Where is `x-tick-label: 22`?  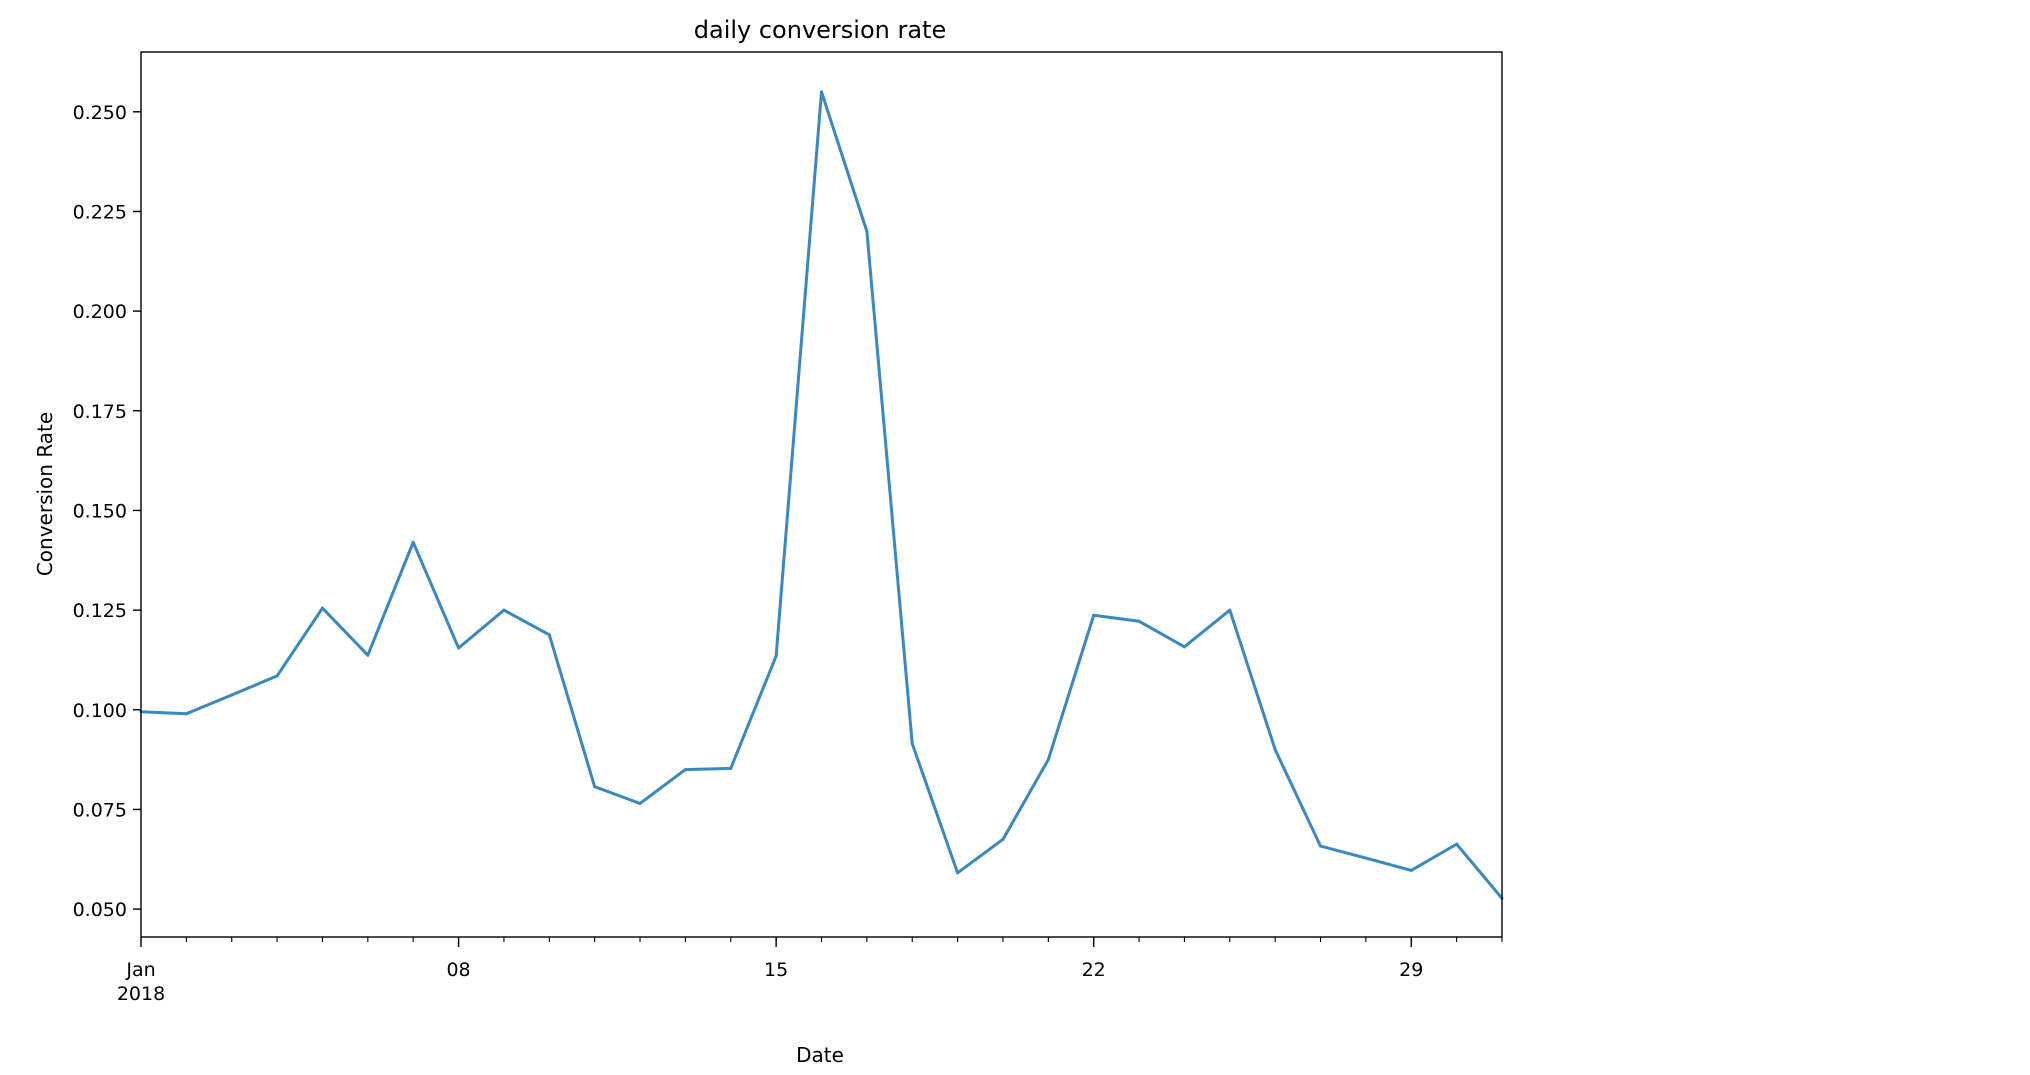 x-tick-label: 22 is located at coordinates (1094, 970).